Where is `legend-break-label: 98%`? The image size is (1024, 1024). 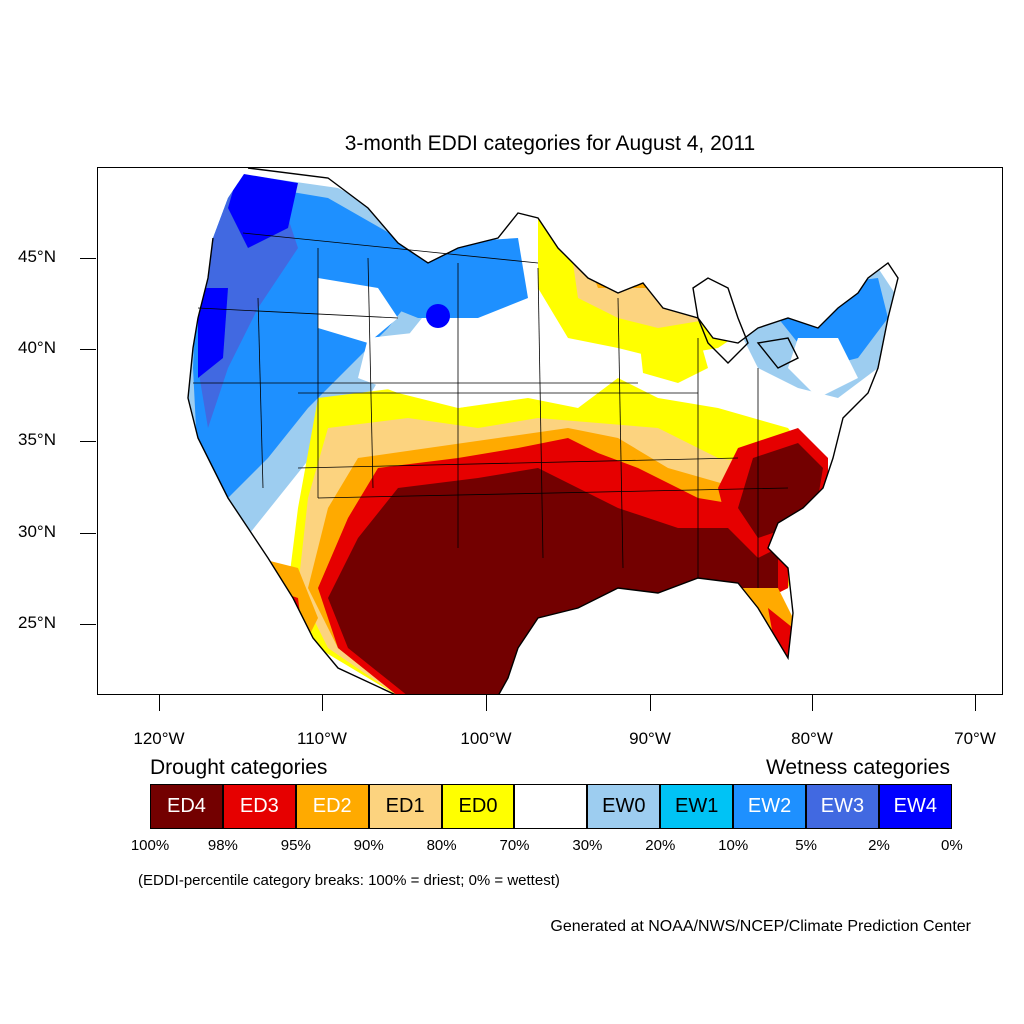
legend-break-label: 98% is located at coordinates (222, 845).